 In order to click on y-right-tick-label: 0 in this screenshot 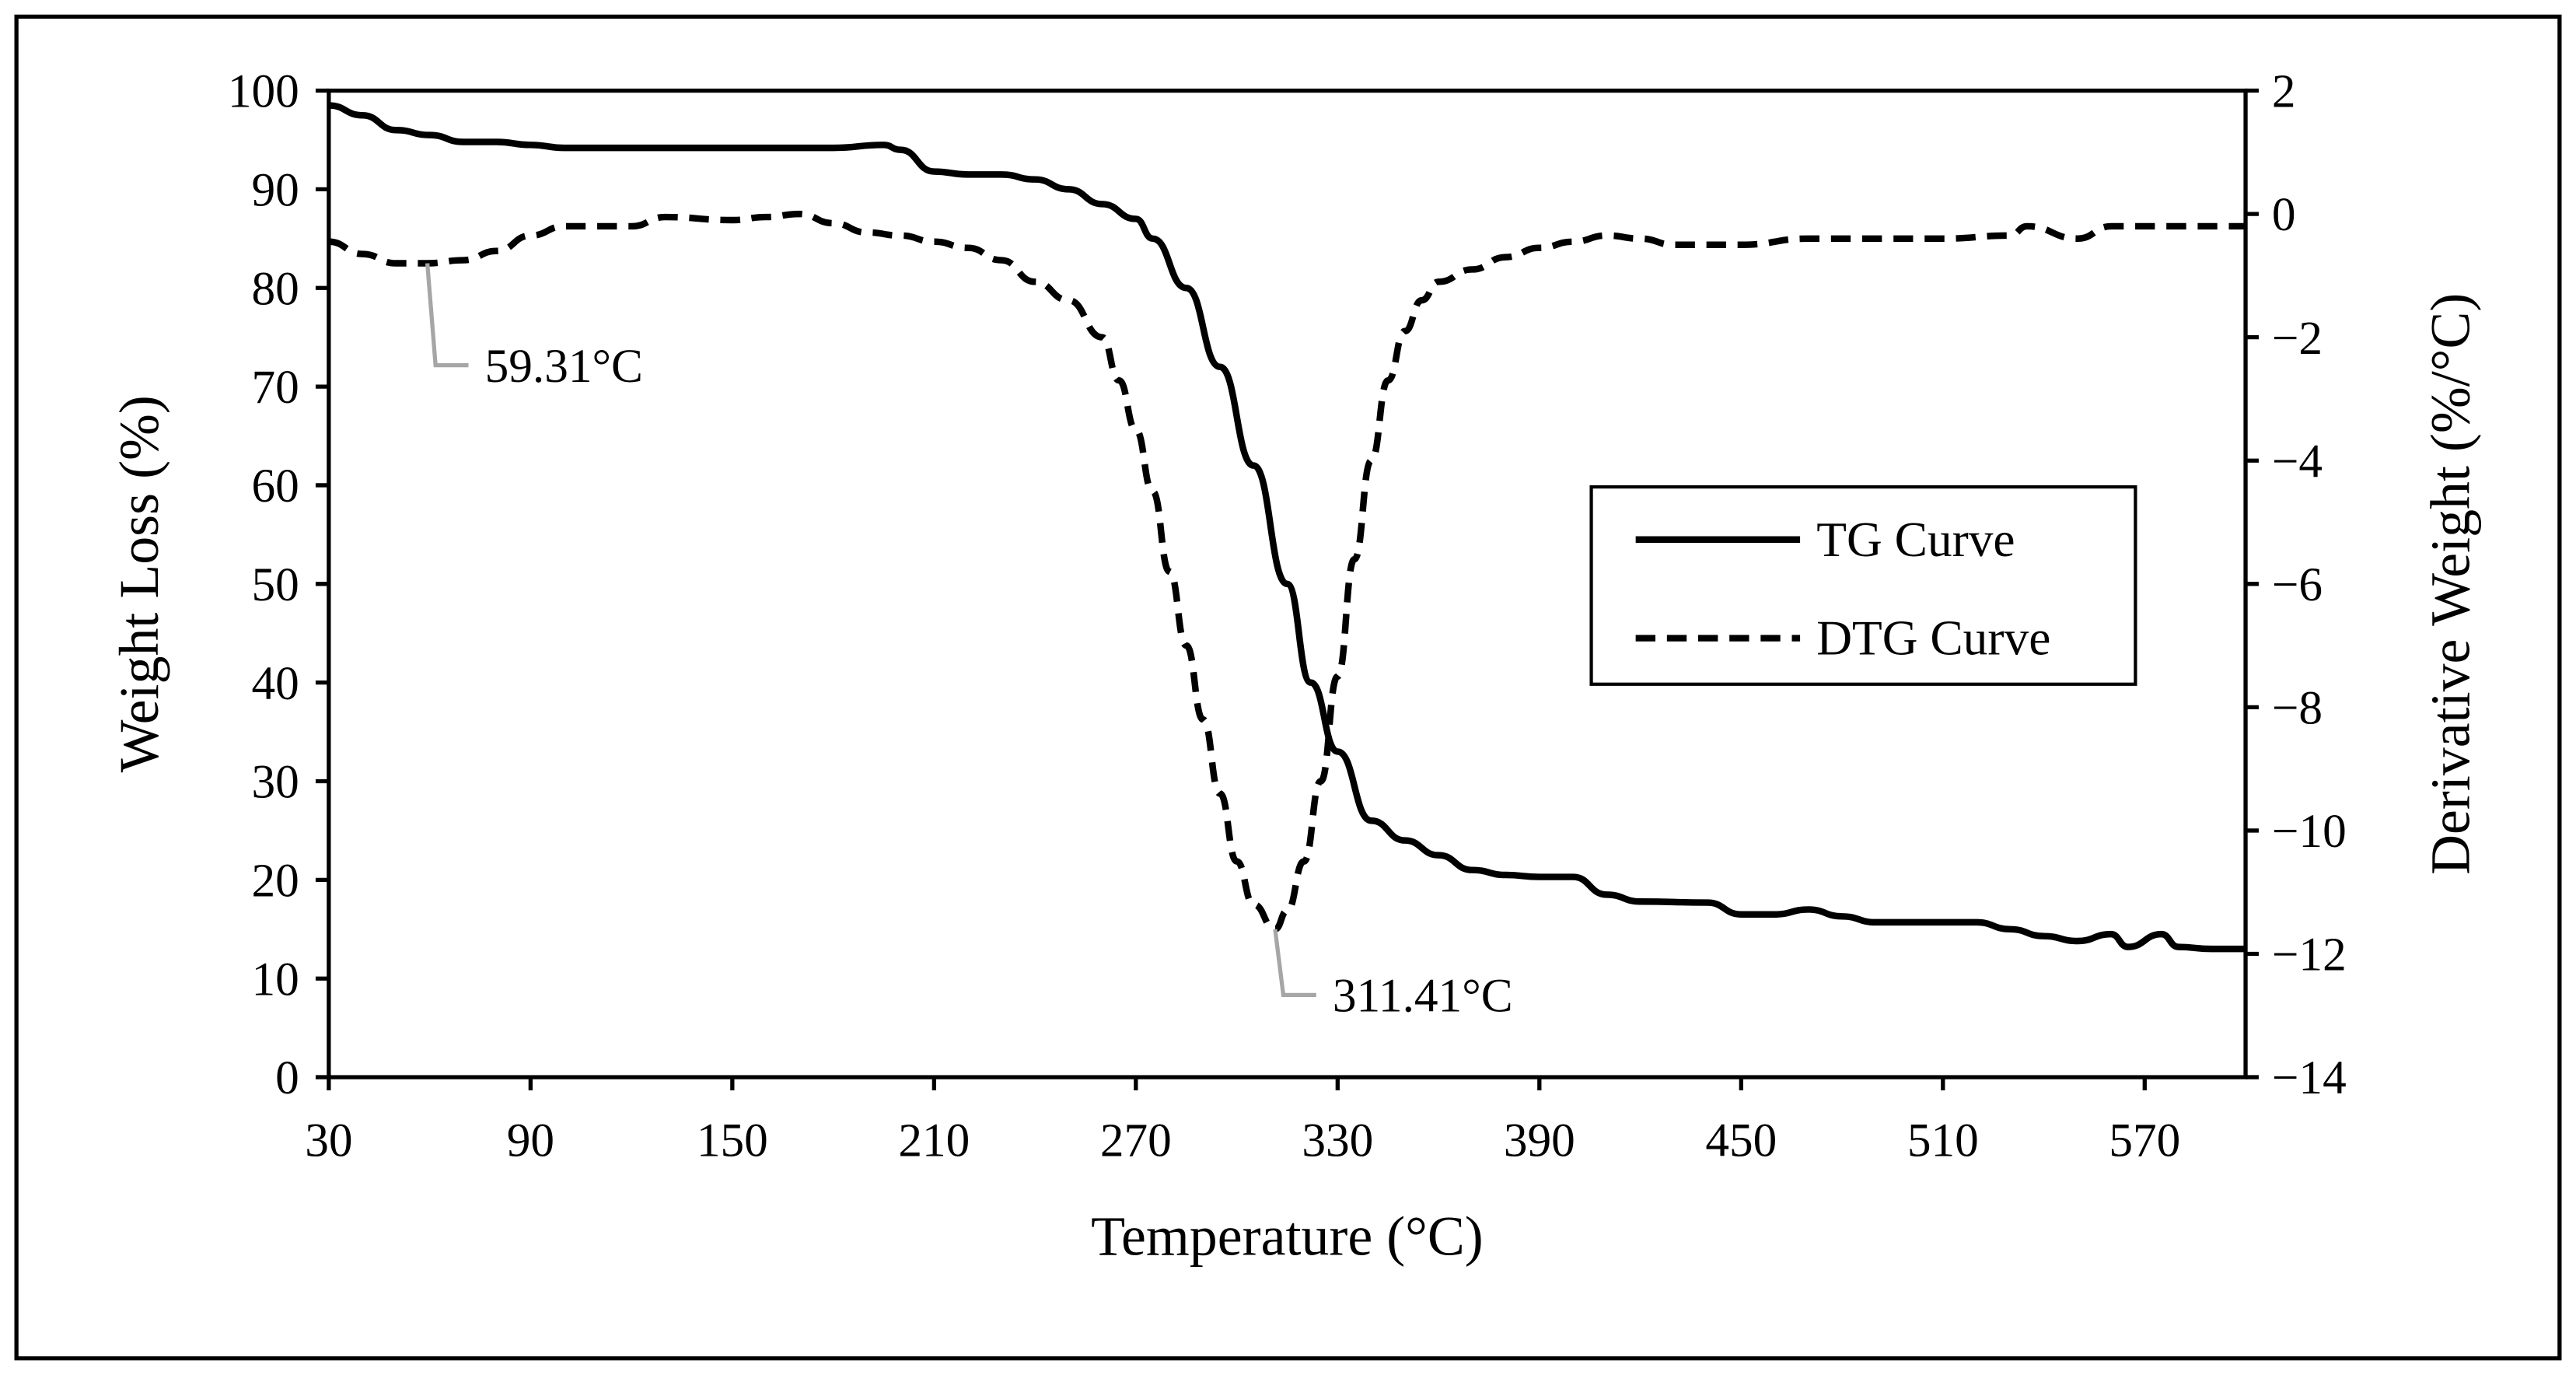, I will do `click(2284, 214)`.